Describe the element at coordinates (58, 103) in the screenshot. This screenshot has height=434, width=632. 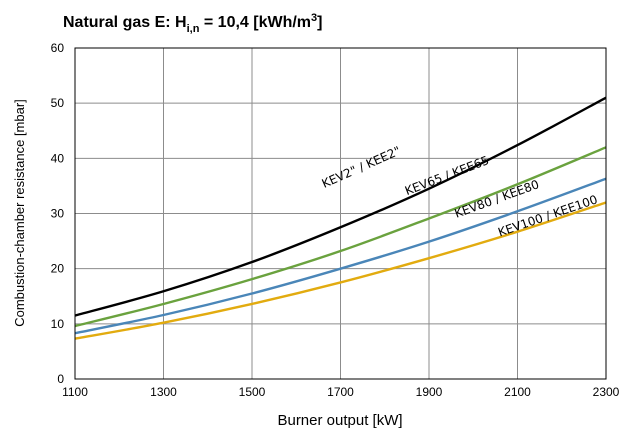
I see `y-tick-label: 50` at that location.